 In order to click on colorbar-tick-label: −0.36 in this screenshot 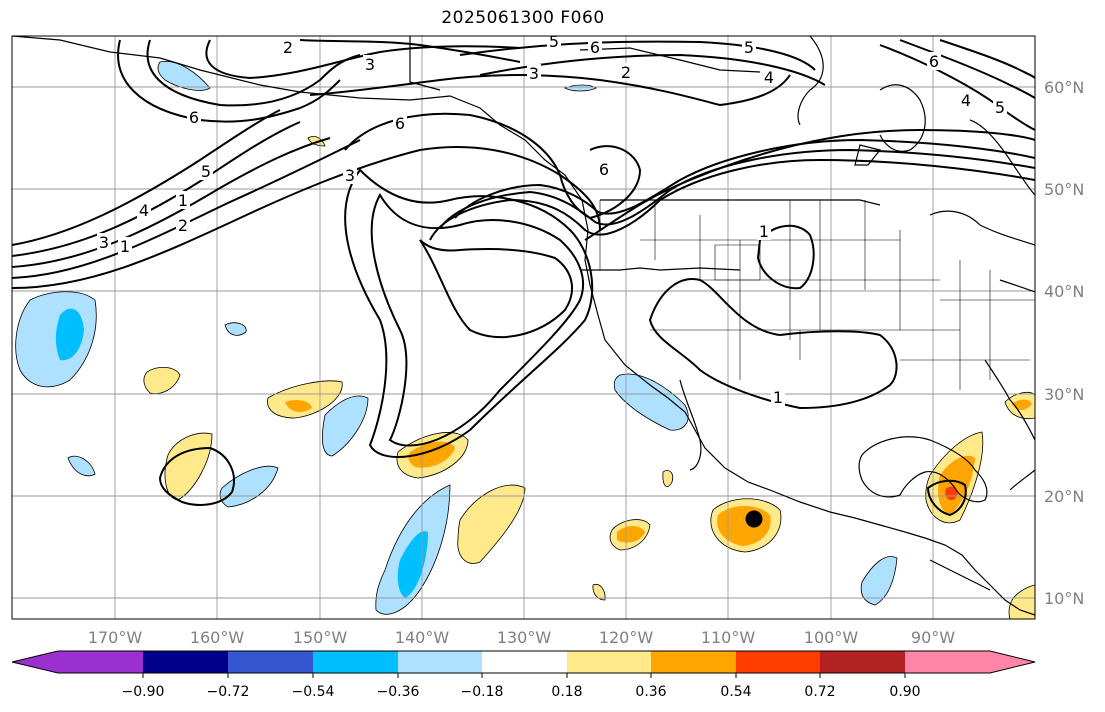, I will do `click(398, 692)`.